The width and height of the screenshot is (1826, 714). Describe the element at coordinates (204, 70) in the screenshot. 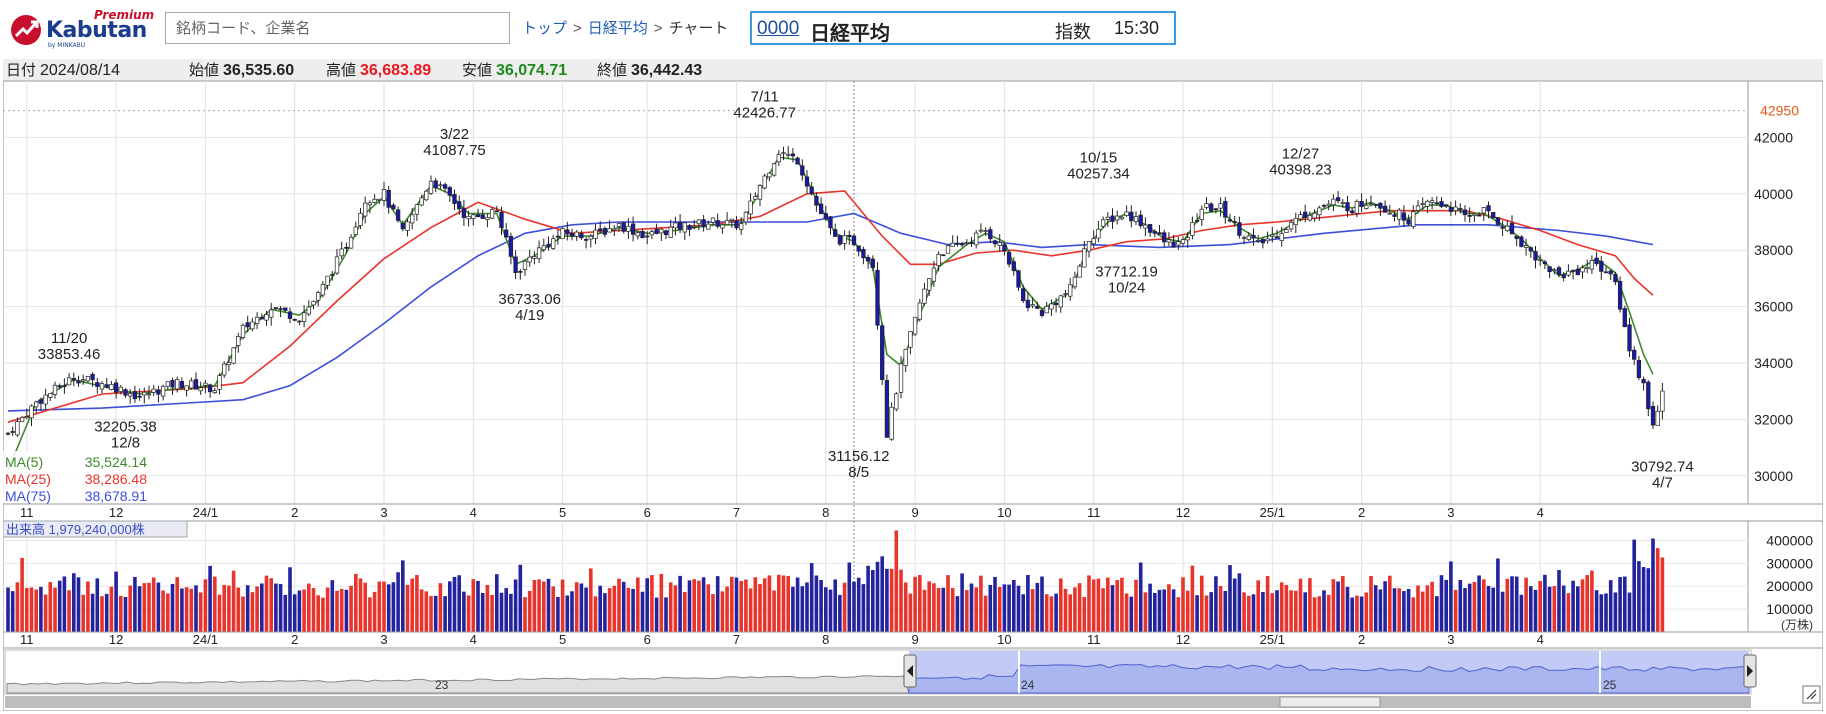

I see `open-label: 始値` at that location.